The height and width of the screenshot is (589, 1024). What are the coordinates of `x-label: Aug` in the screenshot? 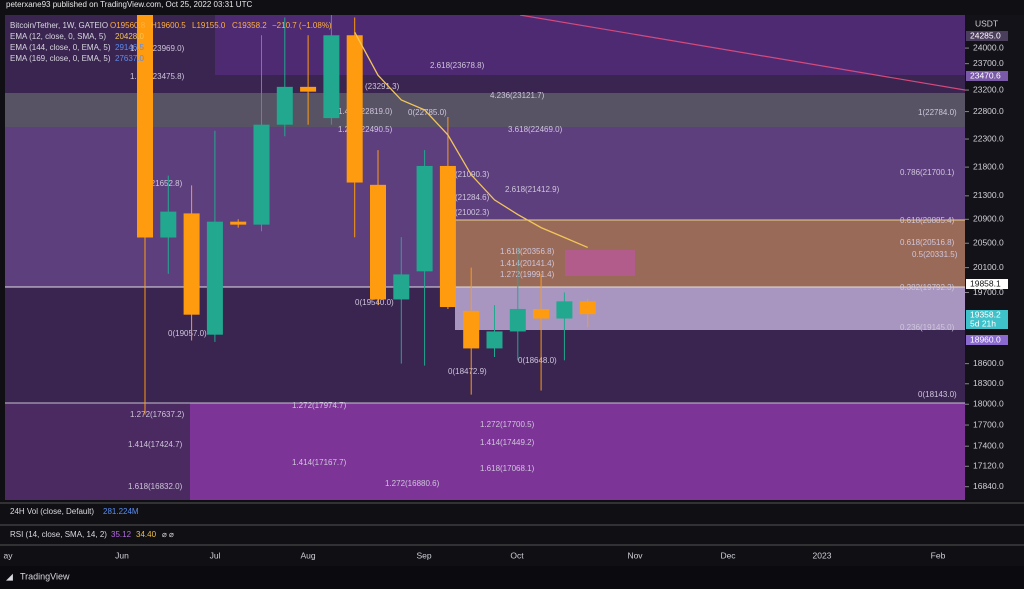 It's located at (307, 555).